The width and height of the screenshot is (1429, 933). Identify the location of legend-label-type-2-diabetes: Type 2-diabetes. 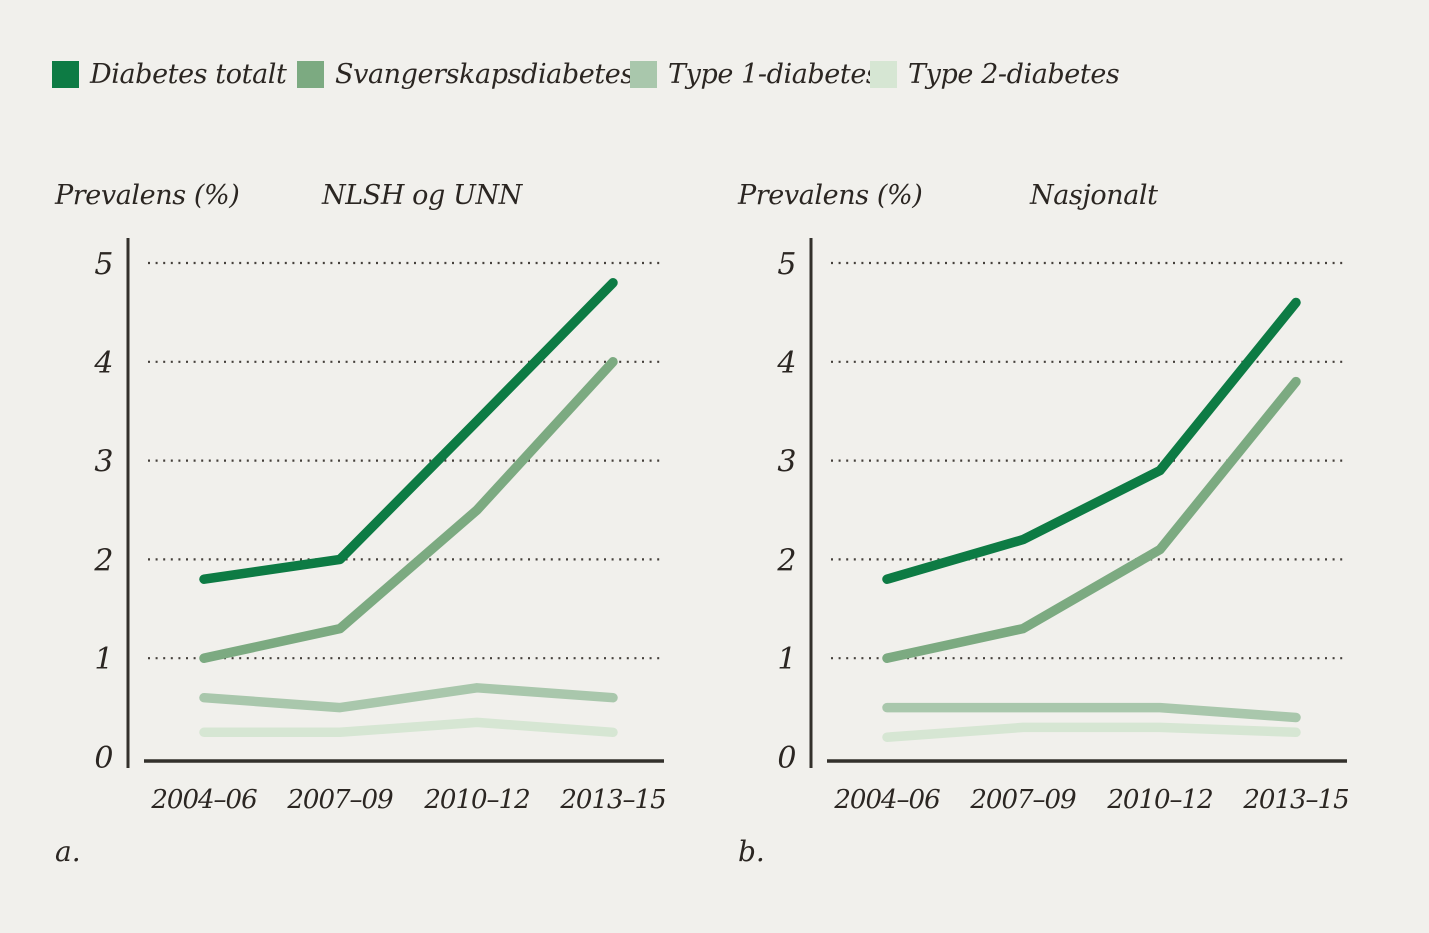
(1014, 74).